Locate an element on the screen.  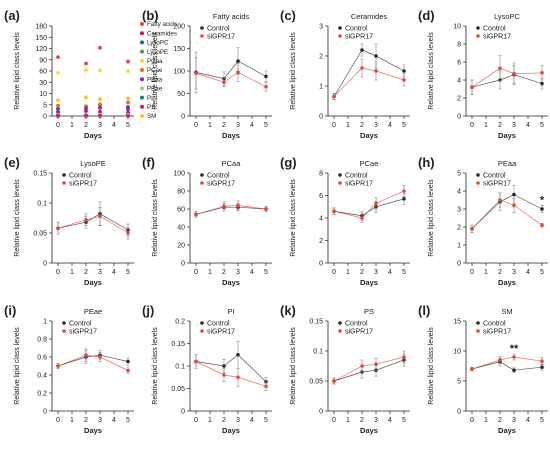
legend-label: PI is located at coordinates (150, 98).